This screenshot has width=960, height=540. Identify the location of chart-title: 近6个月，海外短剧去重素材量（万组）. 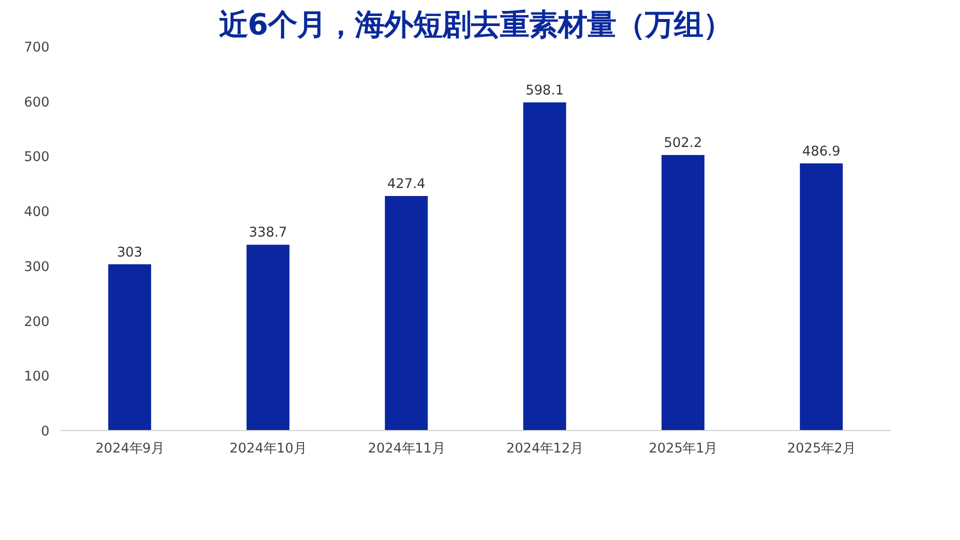
(475, 25).